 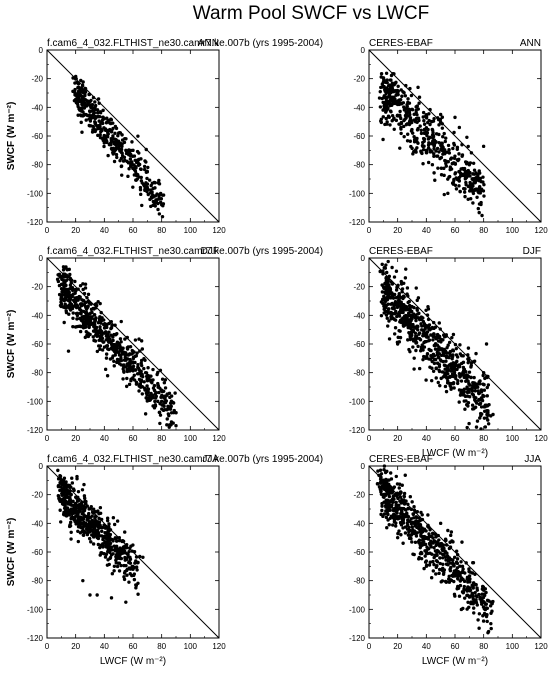 I want to click on scatter-points, so click(x=100, y=536).